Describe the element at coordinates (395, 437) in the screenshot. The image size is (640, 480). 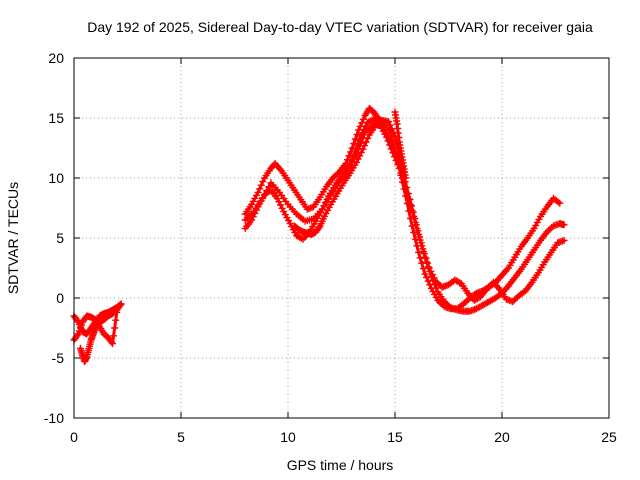
I see `x-tick-label: 15` at that location.